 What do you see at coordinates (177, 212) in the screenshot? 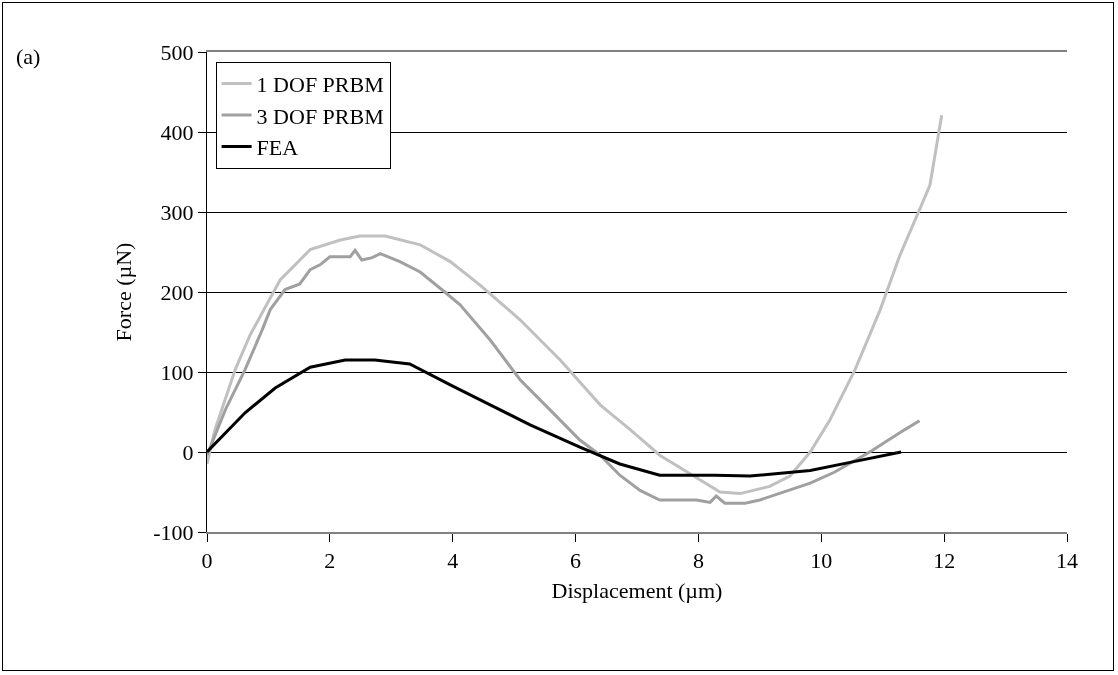
I see `y-tick-label: 300` at bounding box center [177, 212].